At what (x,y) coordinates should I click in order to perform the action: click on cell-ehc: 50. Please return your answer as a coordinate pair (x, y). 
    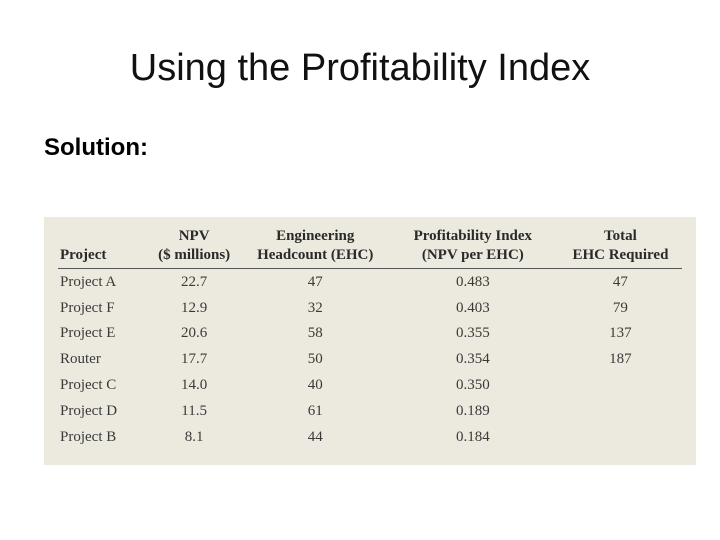
    Looking at the image, I should click on (315, 359).